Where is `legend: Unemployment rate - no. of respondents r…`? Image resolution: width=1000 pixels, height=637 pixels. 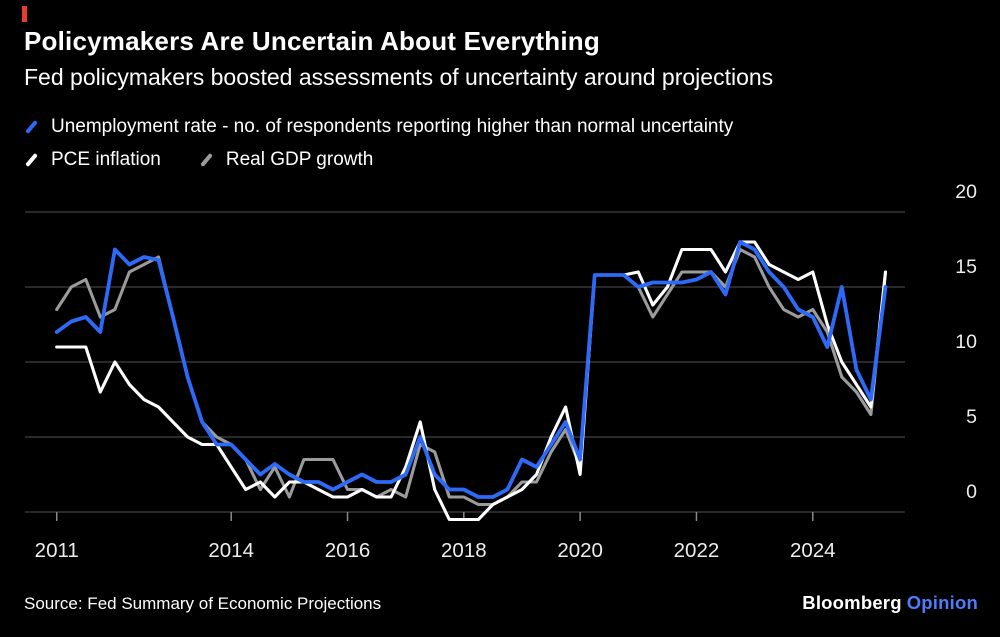
legend: Unemployment rate - no. of respondents r… is located at coordinates (378, 149).